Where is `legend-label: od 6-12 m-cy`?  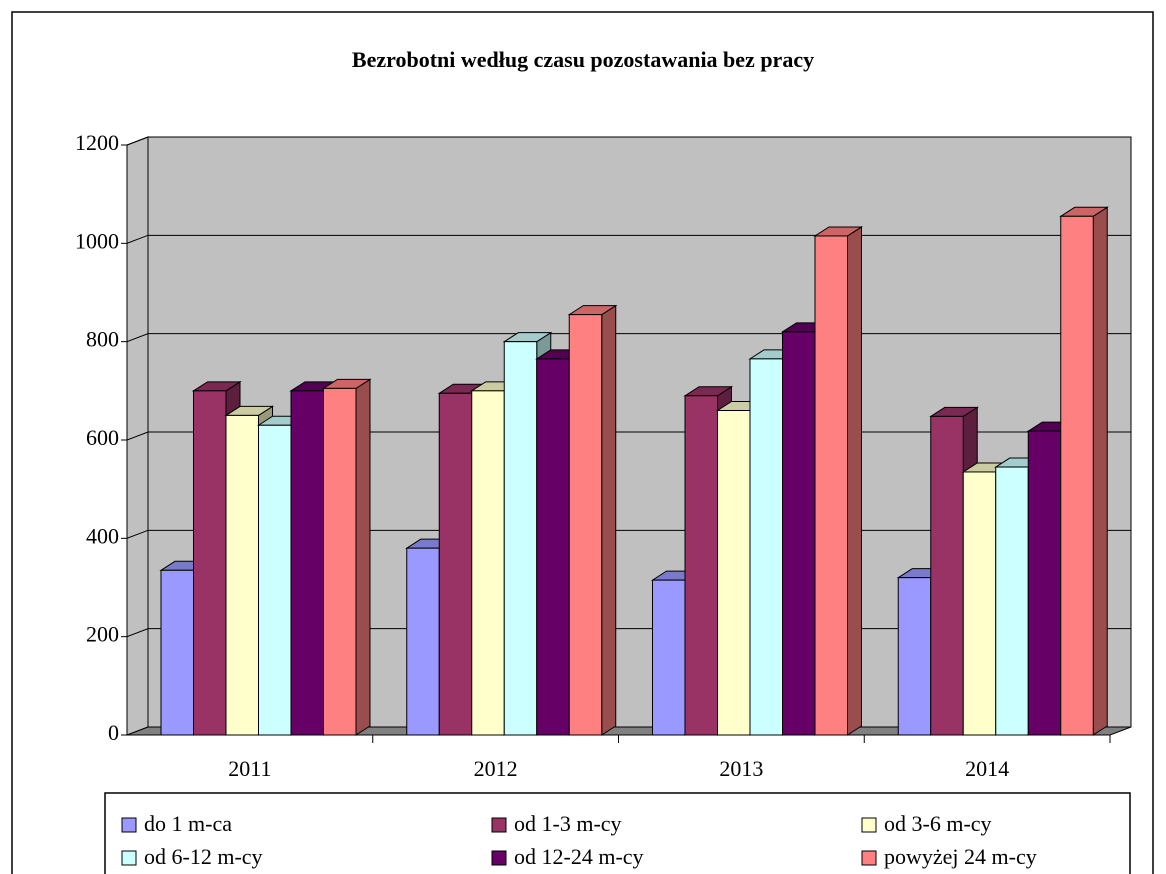 legend-label: od 6-12 m-cy is located at coordinates (203, 856).